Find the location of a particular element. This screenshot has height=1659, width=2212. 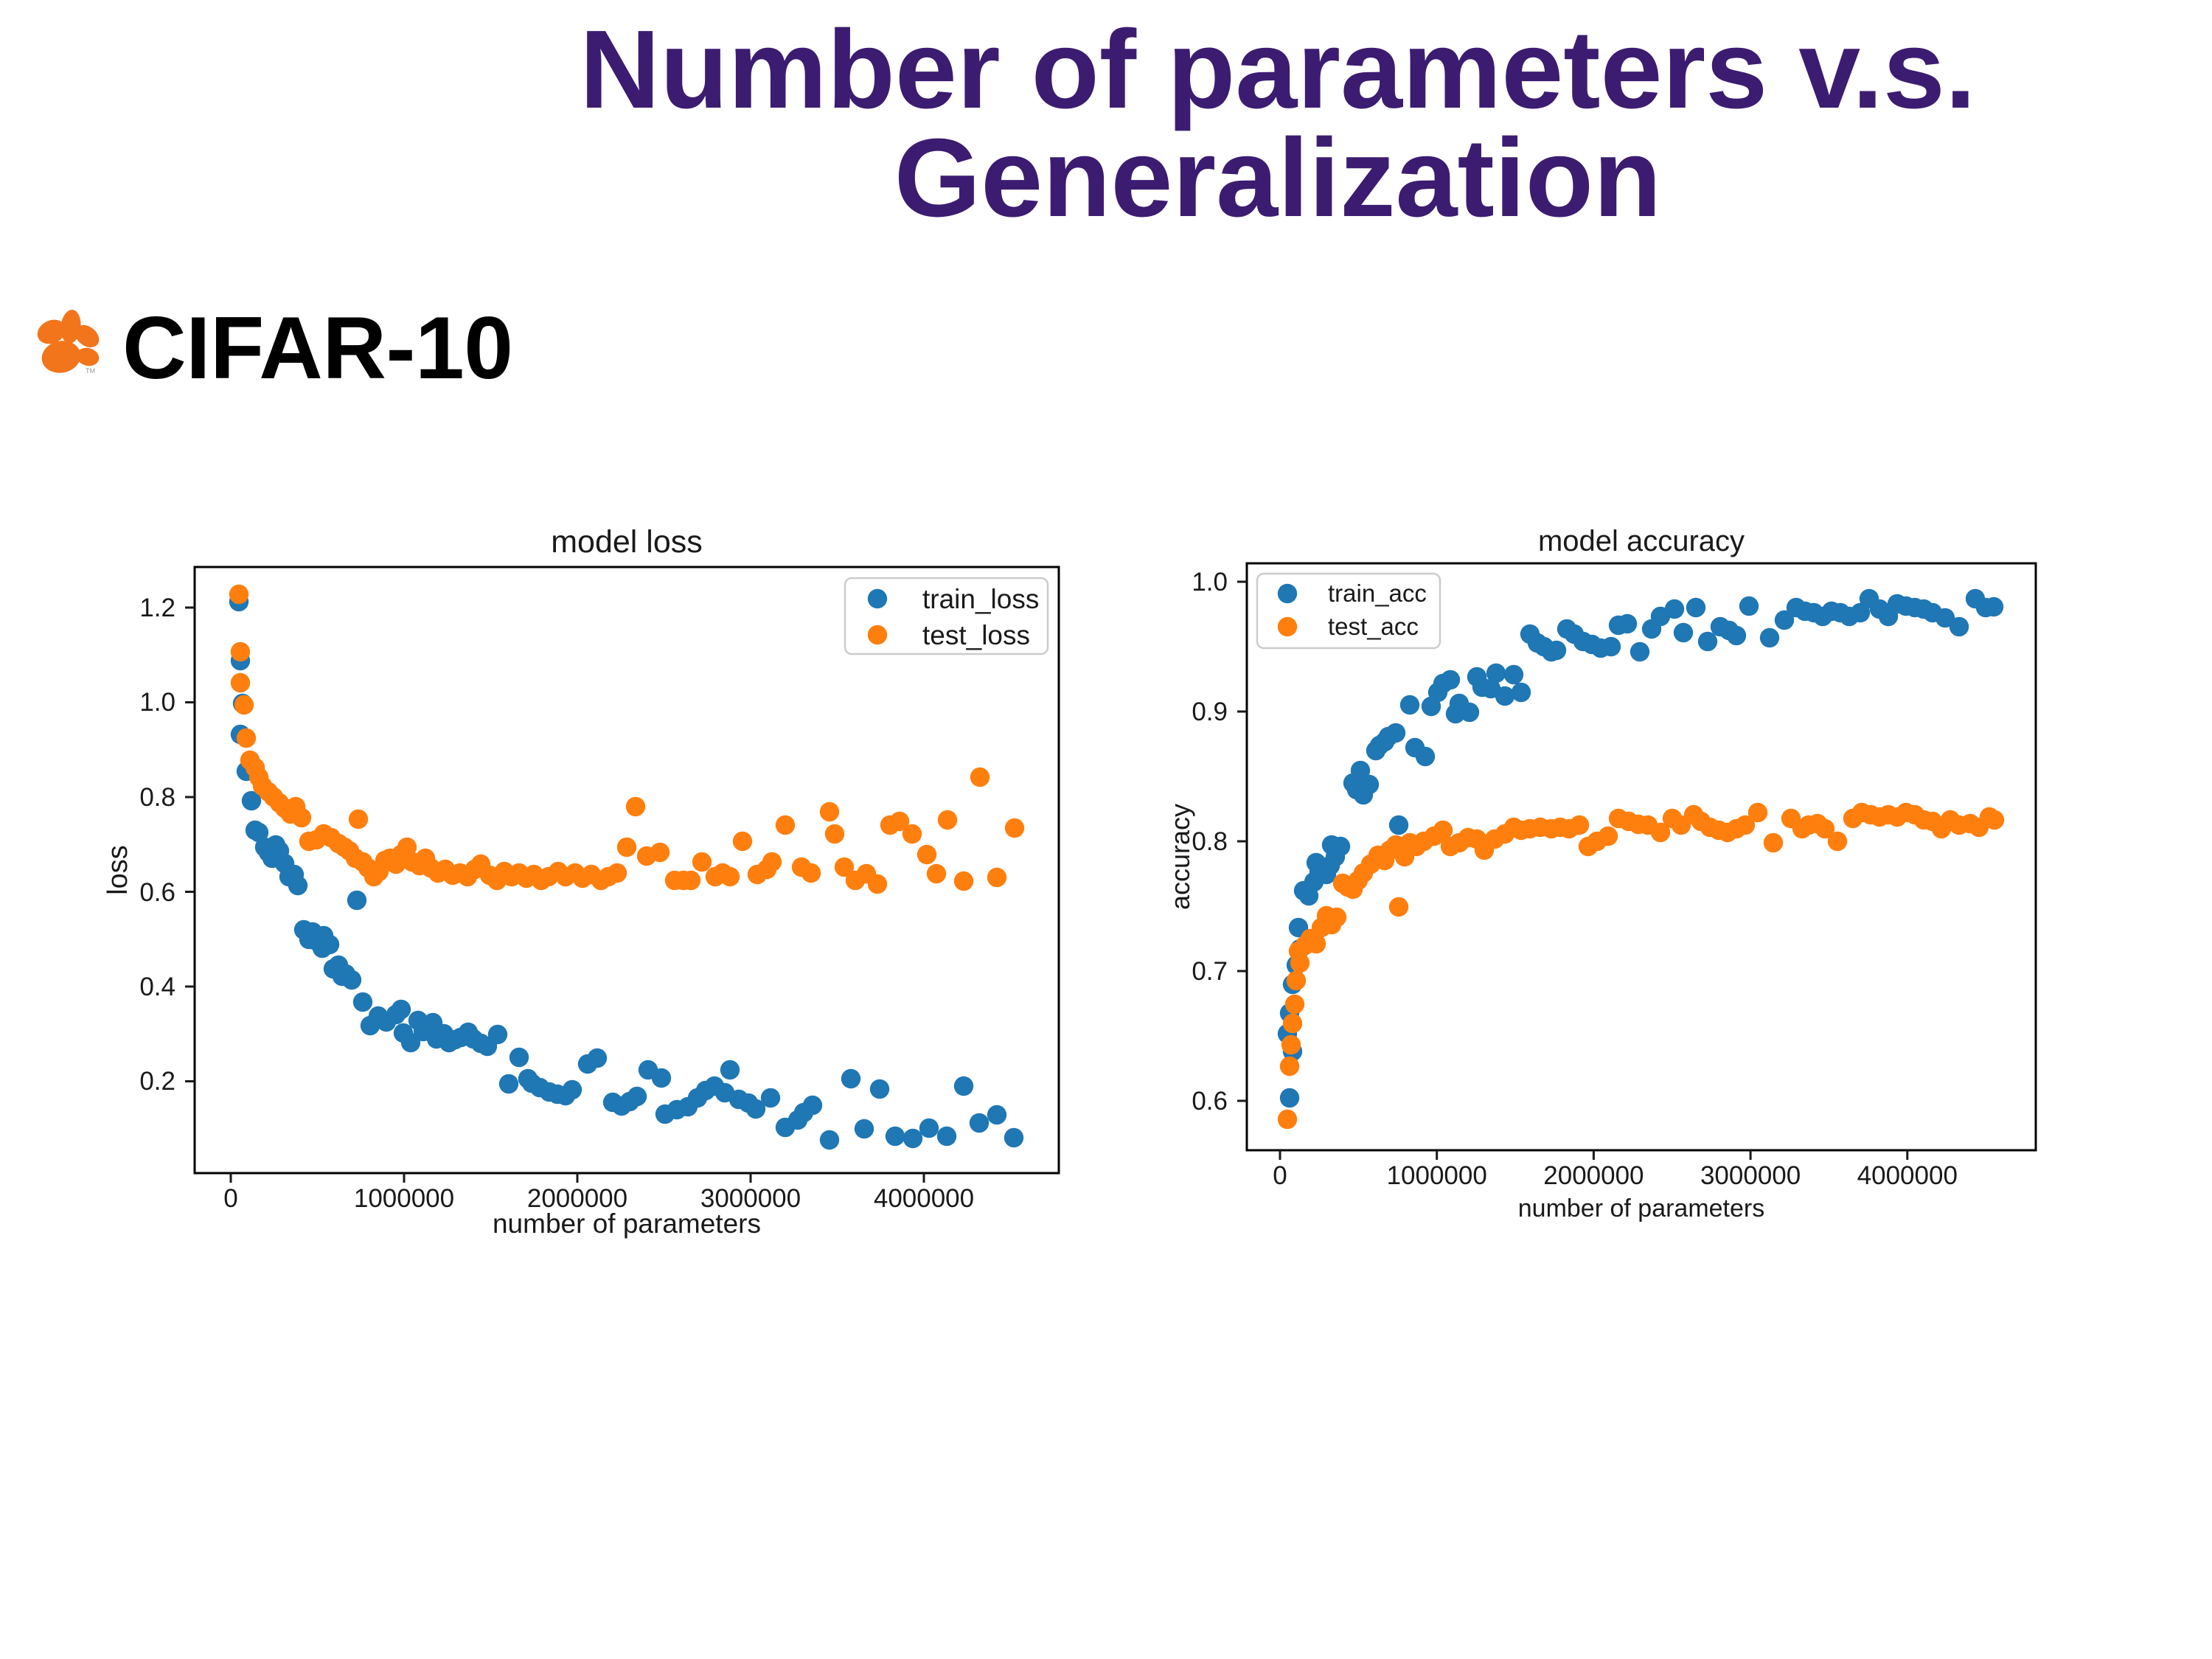

svg-text: train_loss is located at coordinates (980, 599).